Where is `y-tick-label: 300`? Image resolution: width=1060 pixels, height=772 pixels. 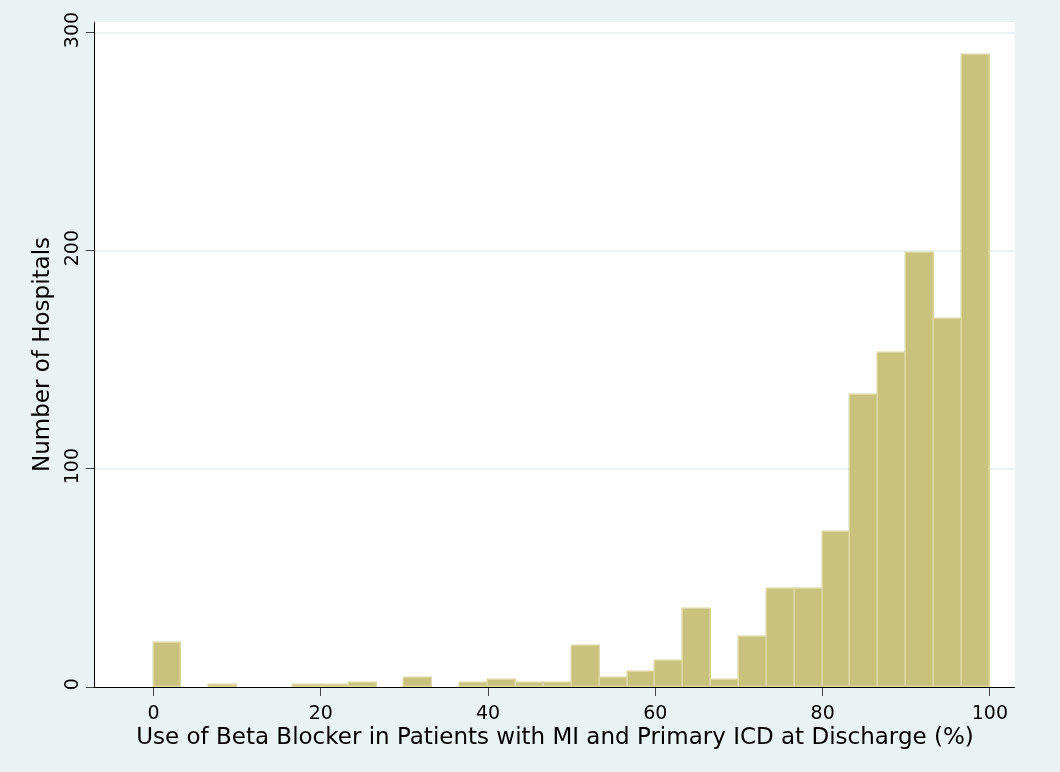 y-tick-label: 300 is located at coordinates (71, 30).